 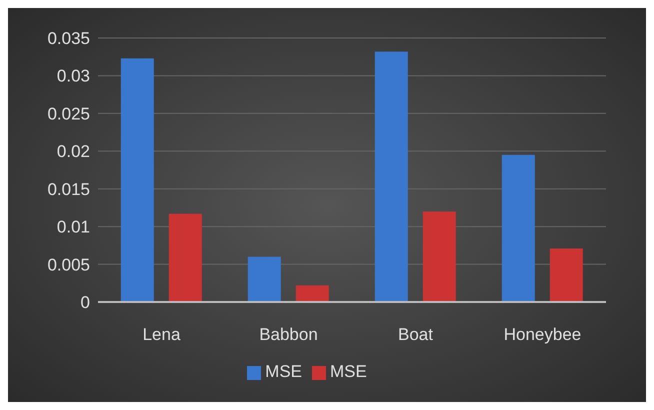 What do you see at coordinates (85, 302) in the screenshot?
I see `y-tick-label: 0` at bounding box center [85, 302].